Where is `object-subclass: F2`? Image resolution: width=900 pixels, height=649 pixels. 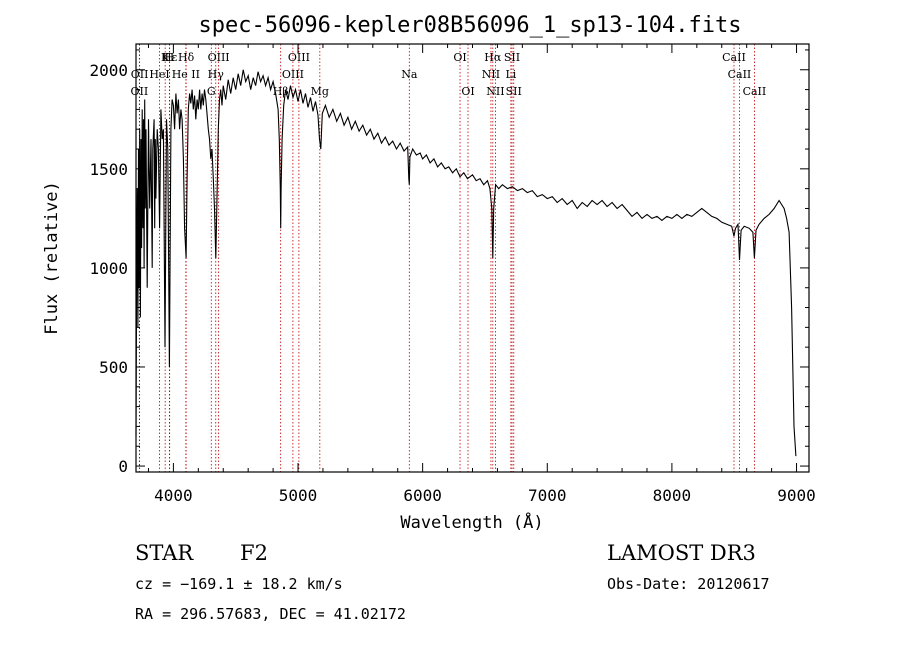 object-subclass: F2 is located at coordinates (254, 553).